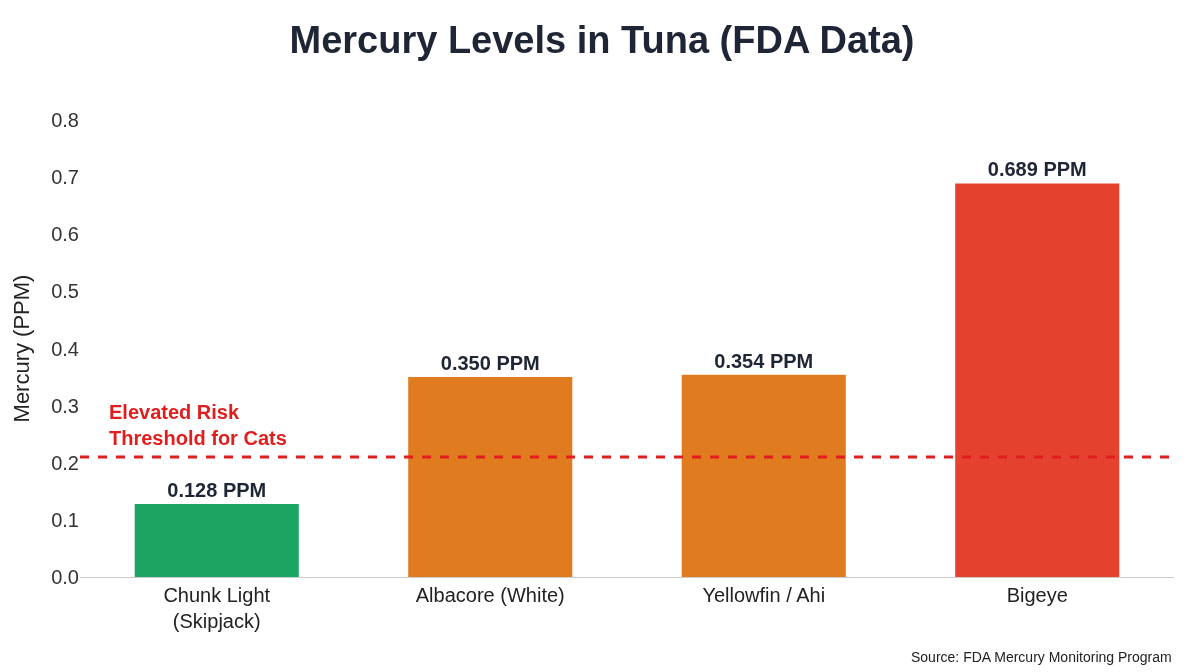 This screenshot has width=1204, height=672. I want to click on y-tick-label: 0.5, so click(65, 291).